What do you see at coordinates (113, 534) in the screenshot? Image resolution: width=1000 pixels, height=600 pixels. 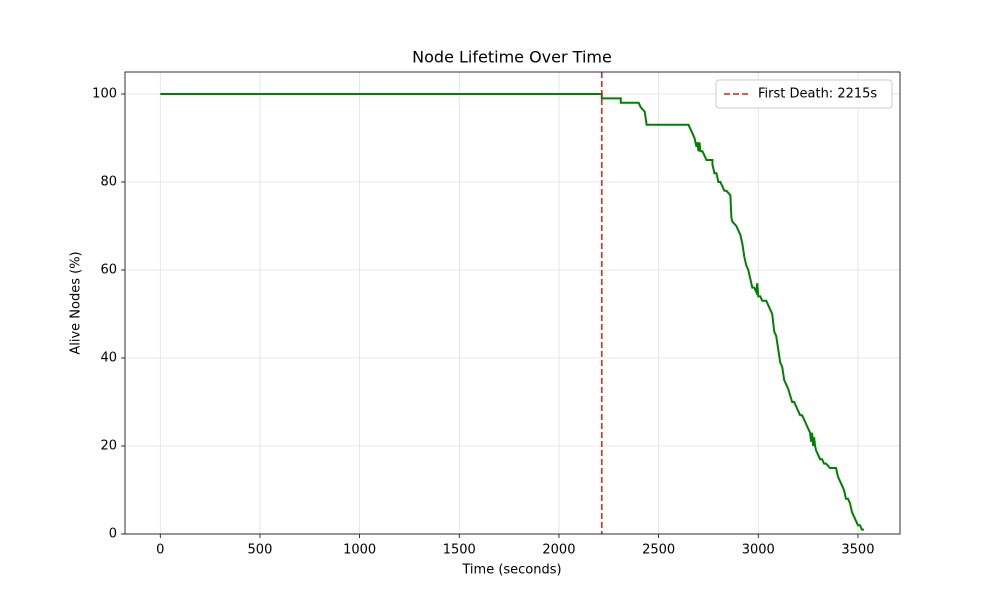 I see `y-tick-label: 0` at bounding box center [113, 534].